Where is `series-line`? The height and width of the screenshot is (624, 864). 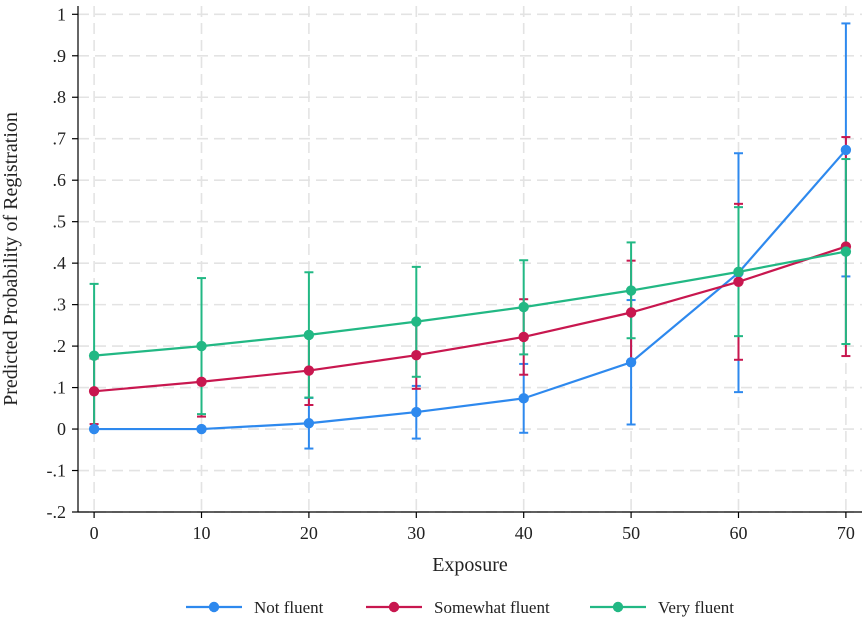 series-line is located at coordinates (470, 303).